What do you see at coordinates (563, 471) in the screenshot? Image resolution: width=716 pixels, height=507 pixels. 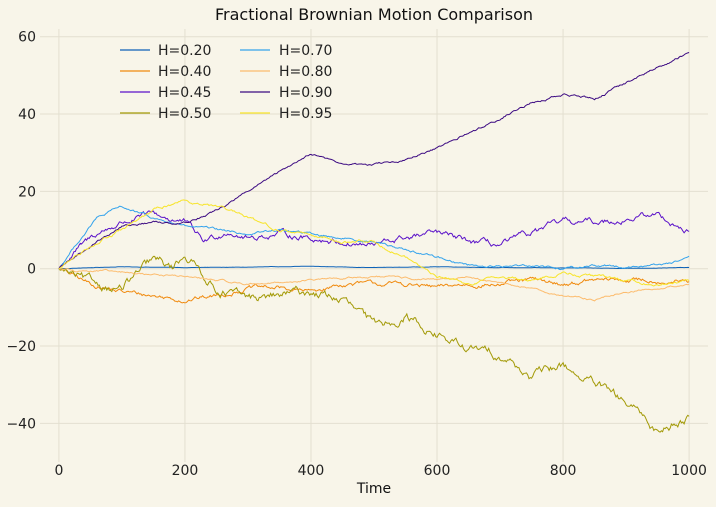 I see `x-tick-label: 800` at bounding box center [563, 471].